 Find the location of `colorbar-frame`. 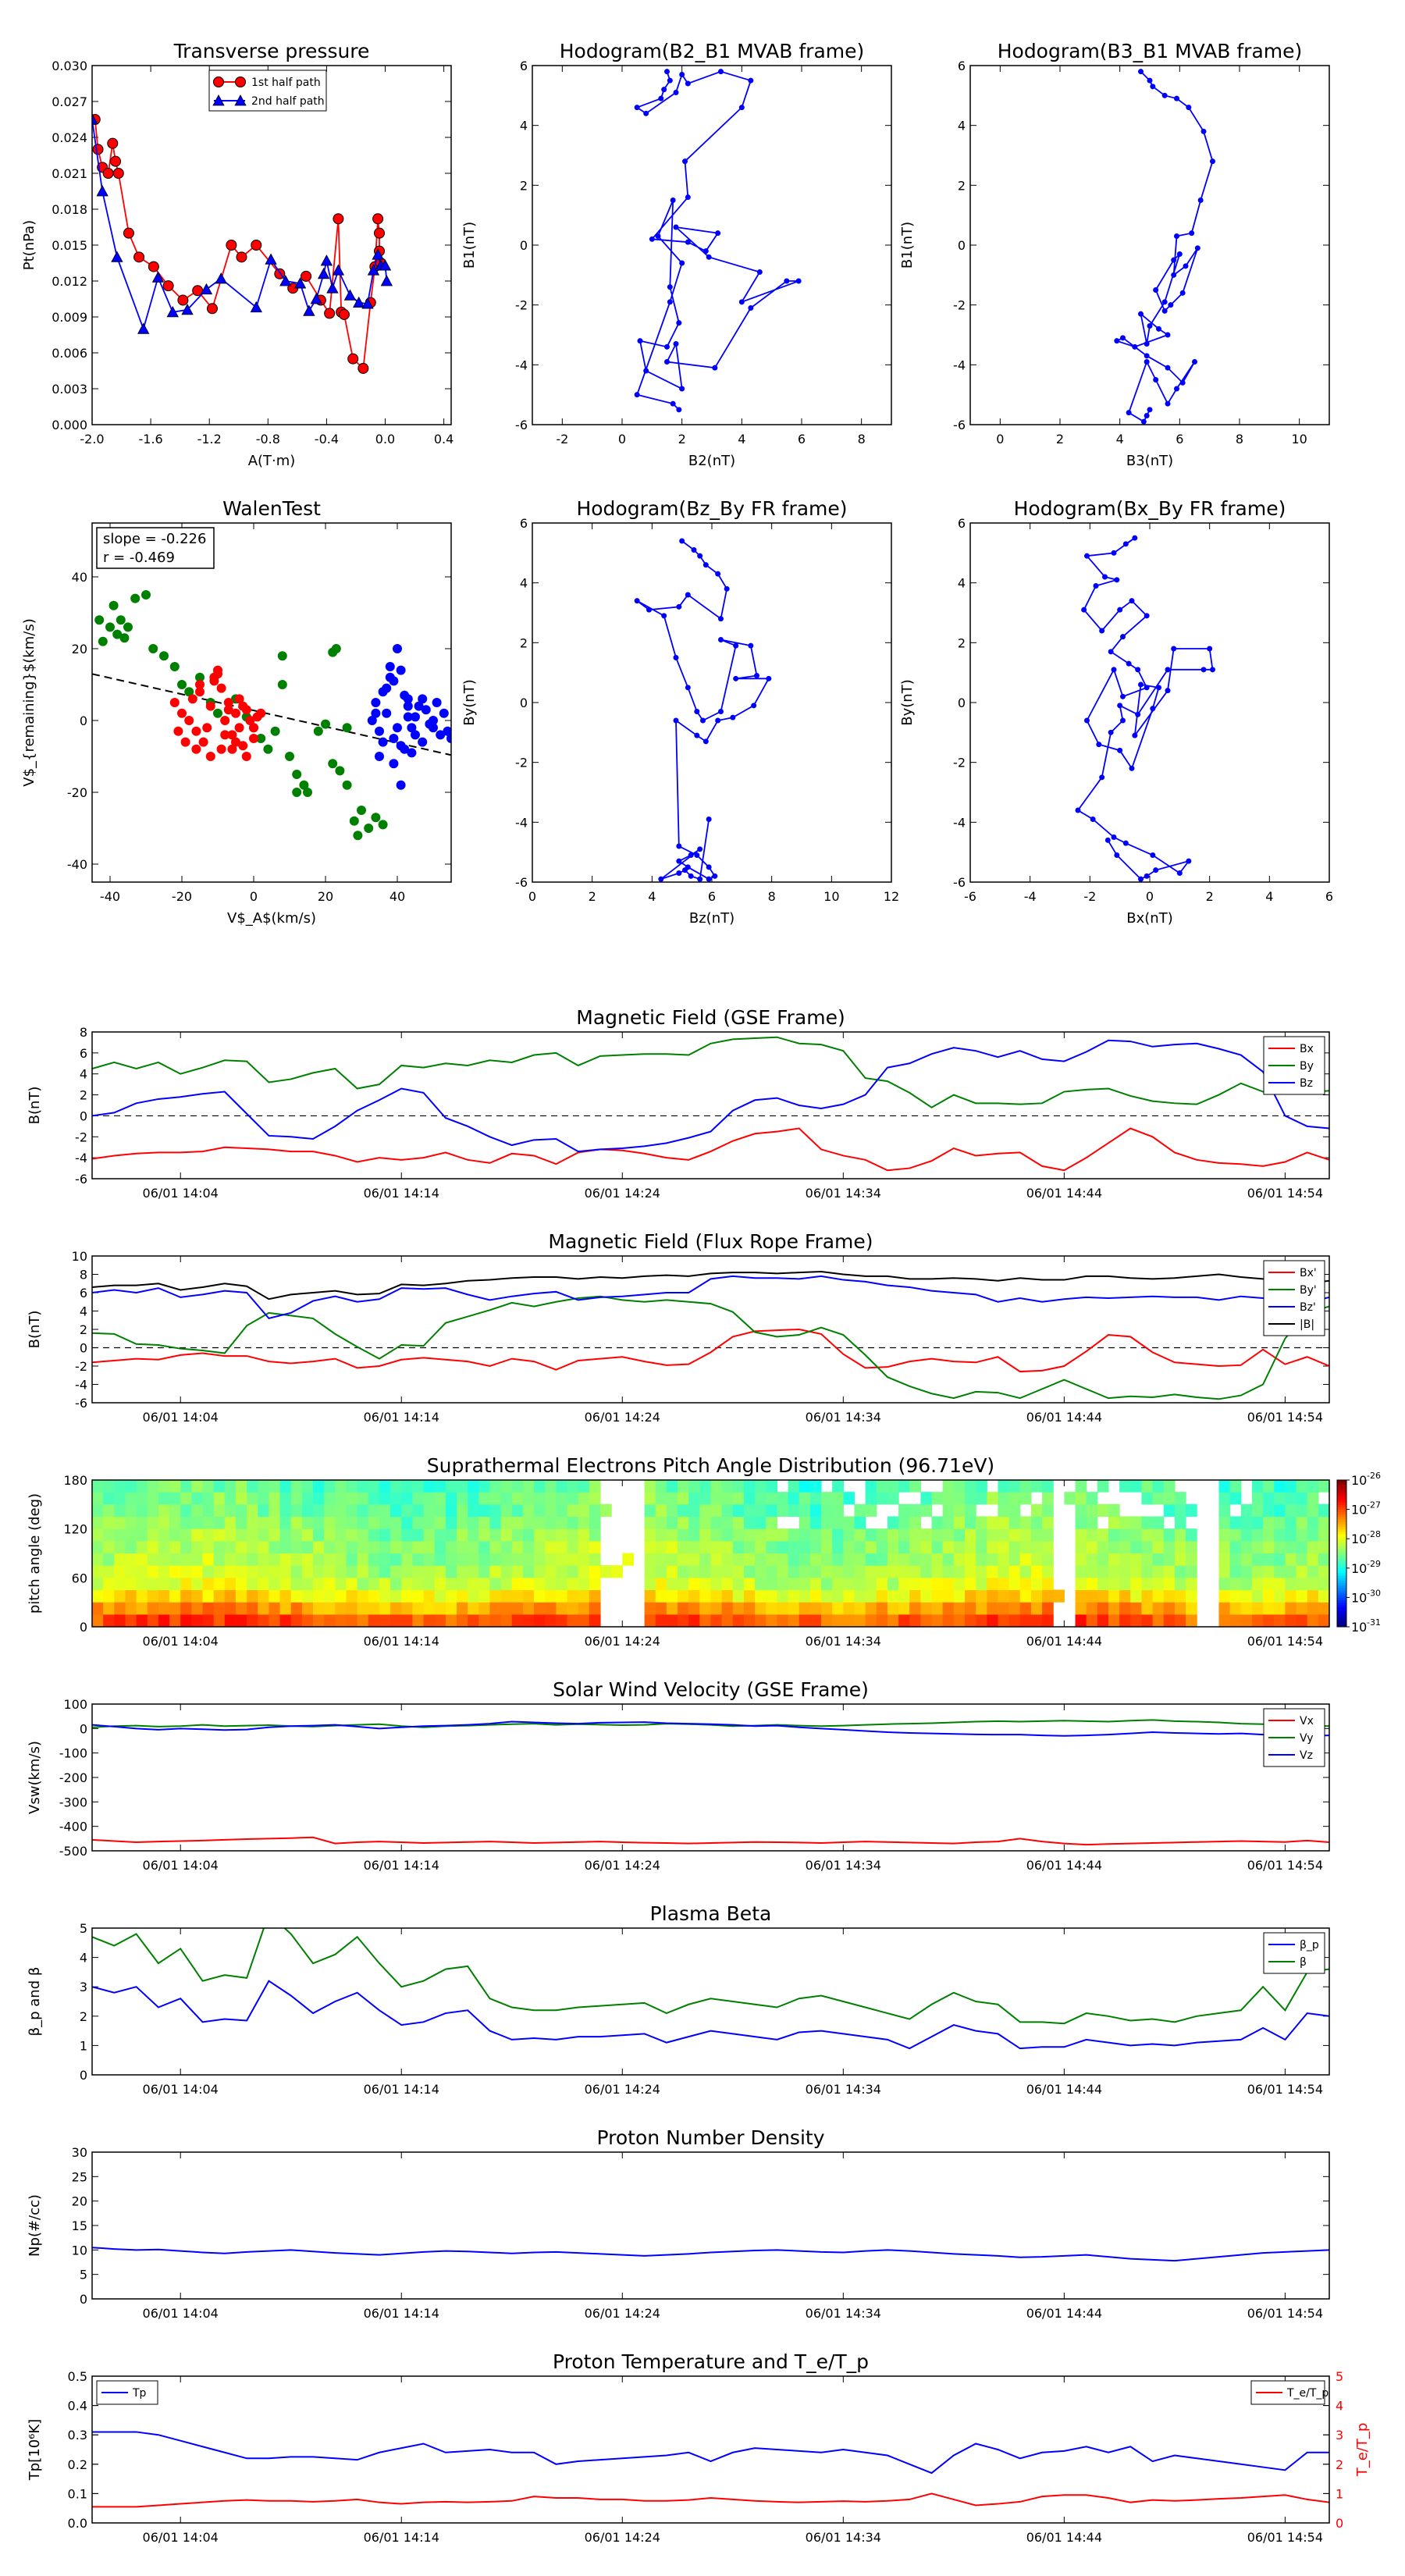

colorbar-frame is located at coordinates (1342, 1553).